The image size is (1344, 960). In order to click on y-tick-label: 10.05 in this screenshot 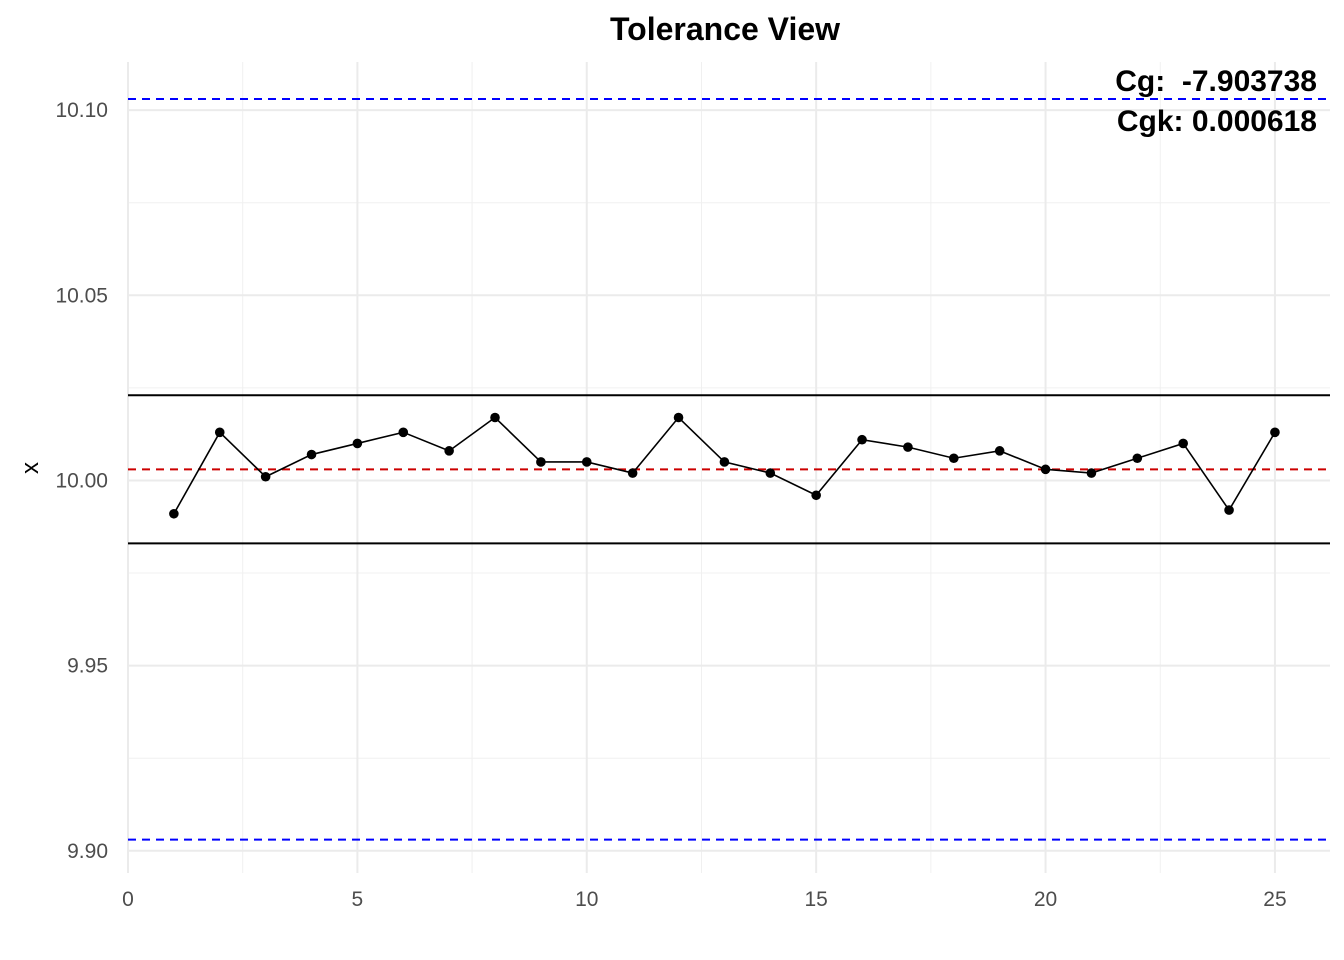, I will do `click(81, 295)`.